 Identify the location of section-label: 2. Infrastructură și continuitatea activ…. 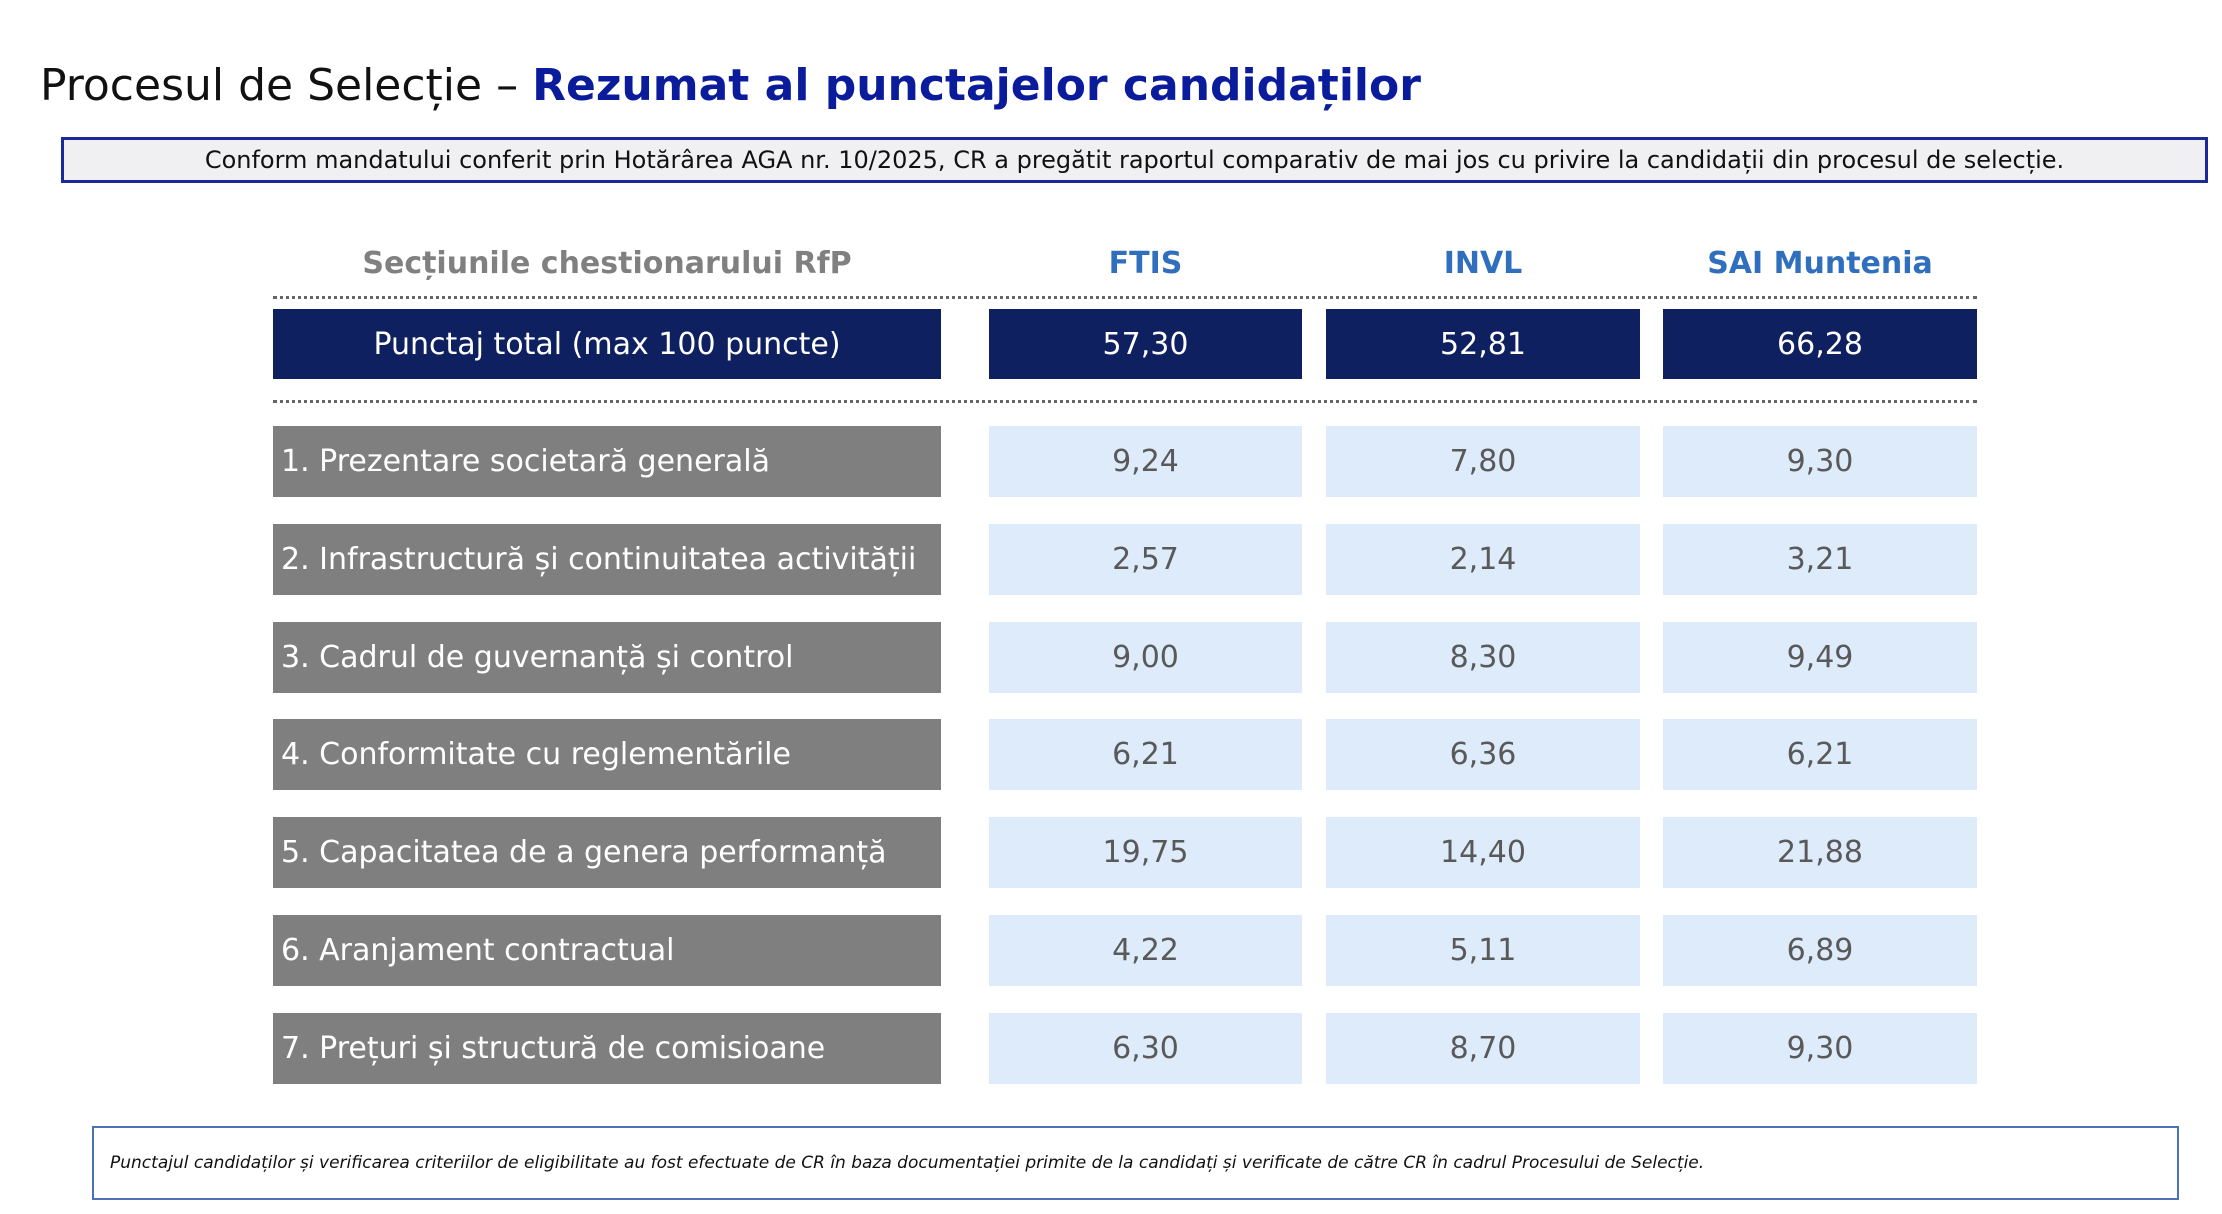
(607, 559).